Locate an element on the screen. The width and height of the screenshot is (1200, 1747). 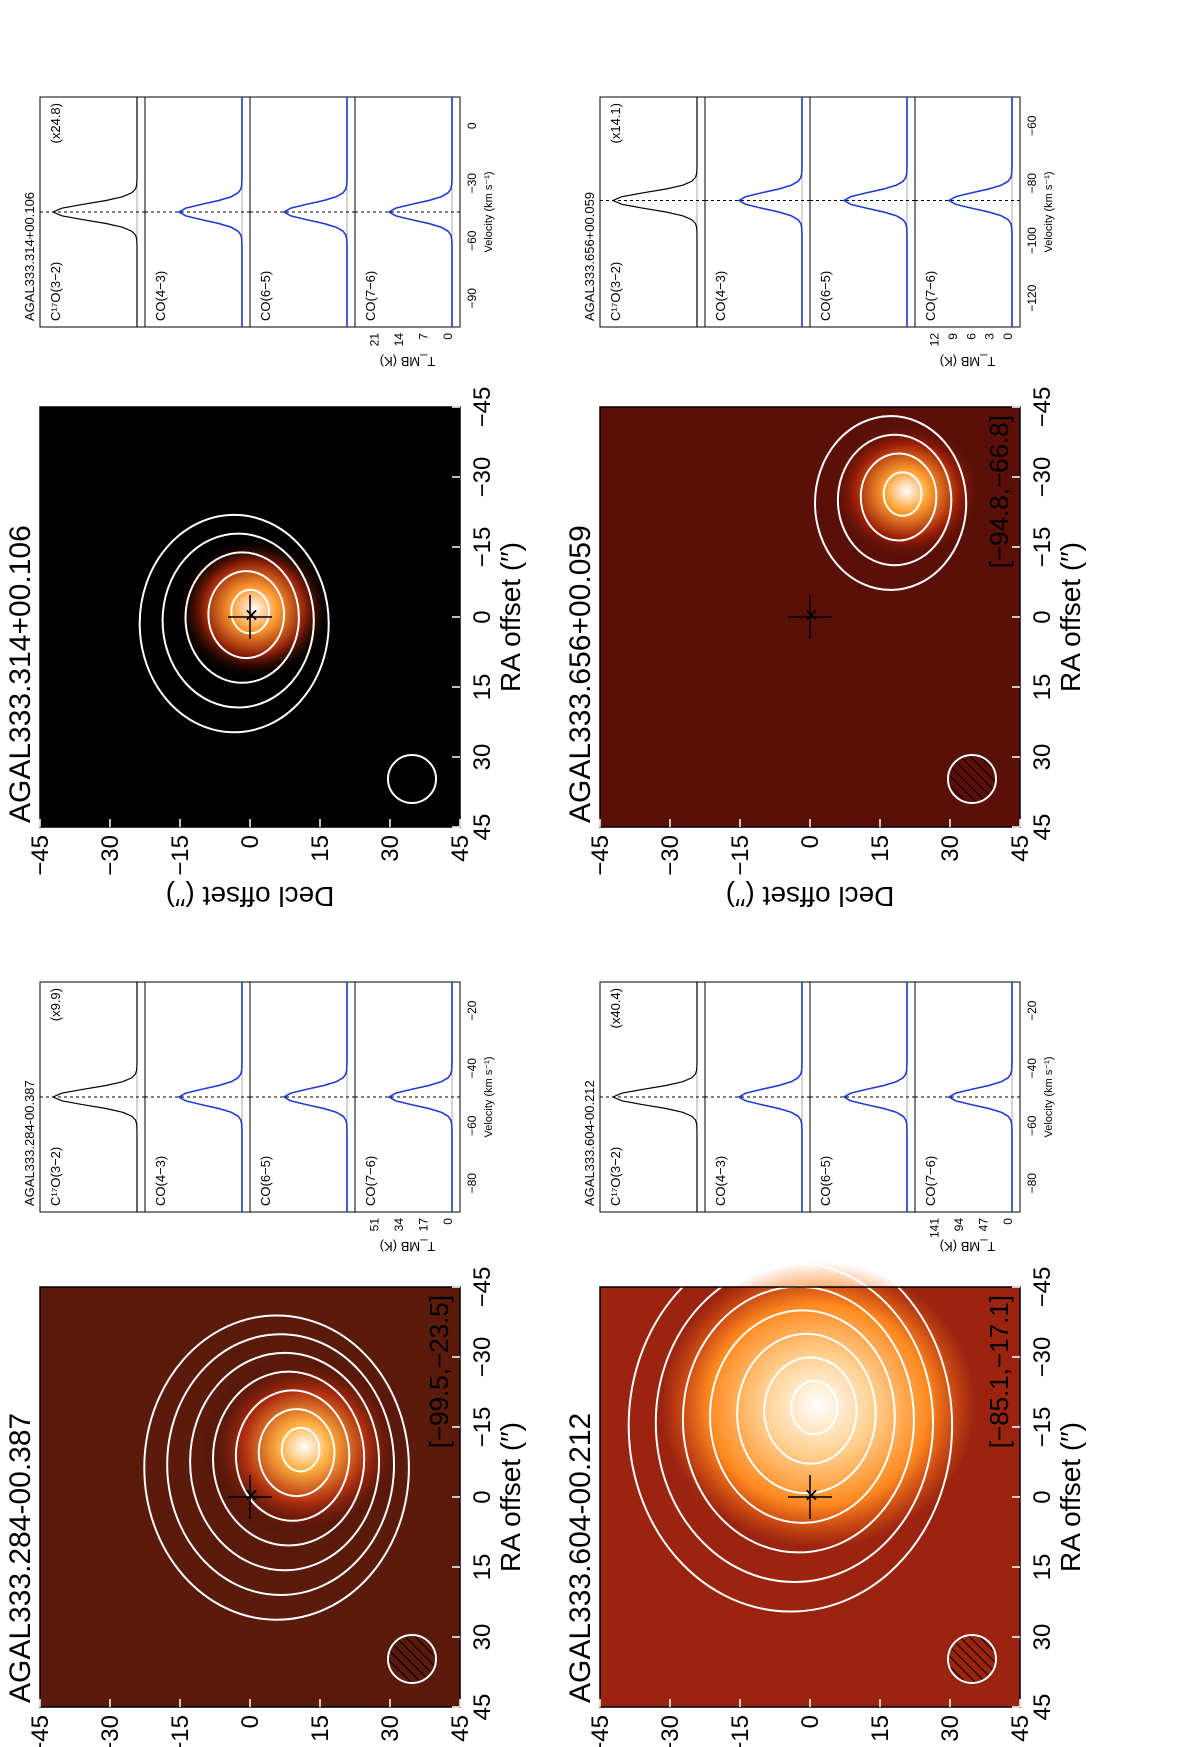
spec-x-tick-label: −40 is located at coordinates (472, 1068).